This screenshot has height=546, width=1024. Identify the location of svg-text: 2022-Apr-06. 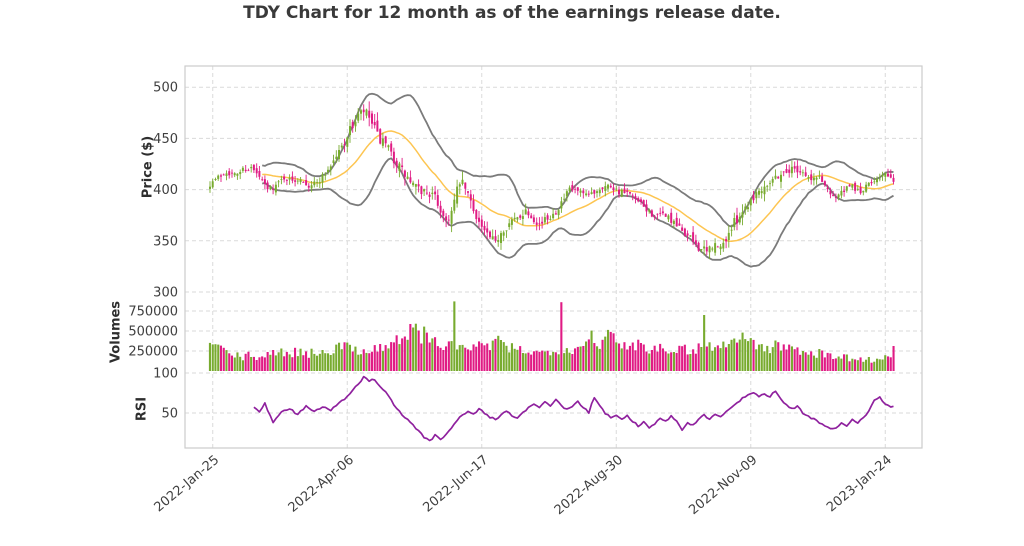
(321, 484).